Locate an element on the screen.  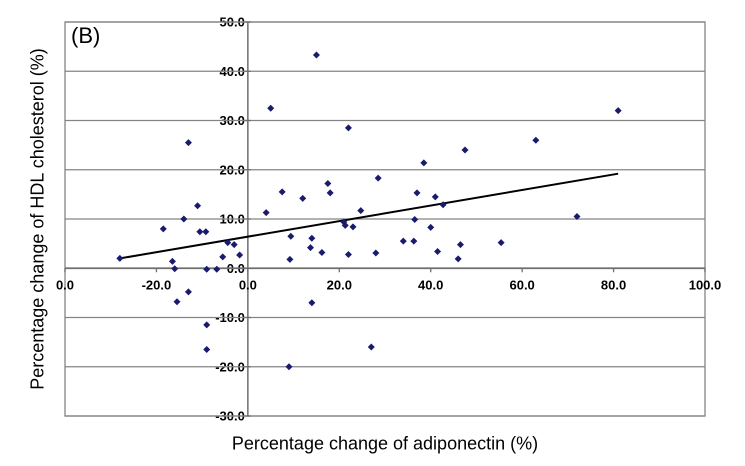
y-axis-title: Percentage change of HDL cholesterol (%) is located at coordinates (37, 219).